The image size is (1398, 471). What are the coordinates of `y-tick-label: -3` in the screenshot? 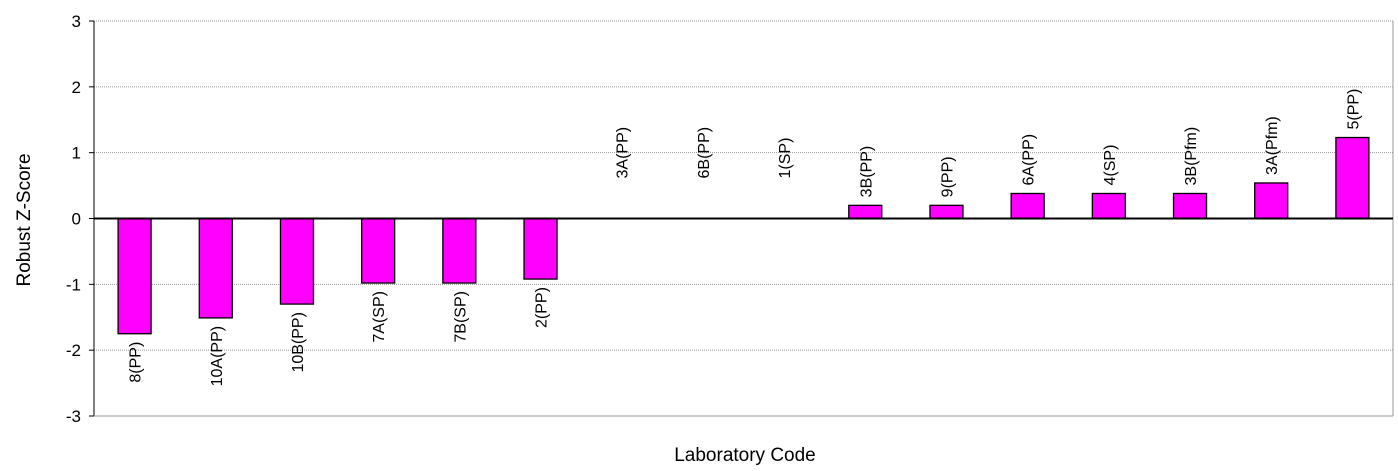 It's located at (73, 416).